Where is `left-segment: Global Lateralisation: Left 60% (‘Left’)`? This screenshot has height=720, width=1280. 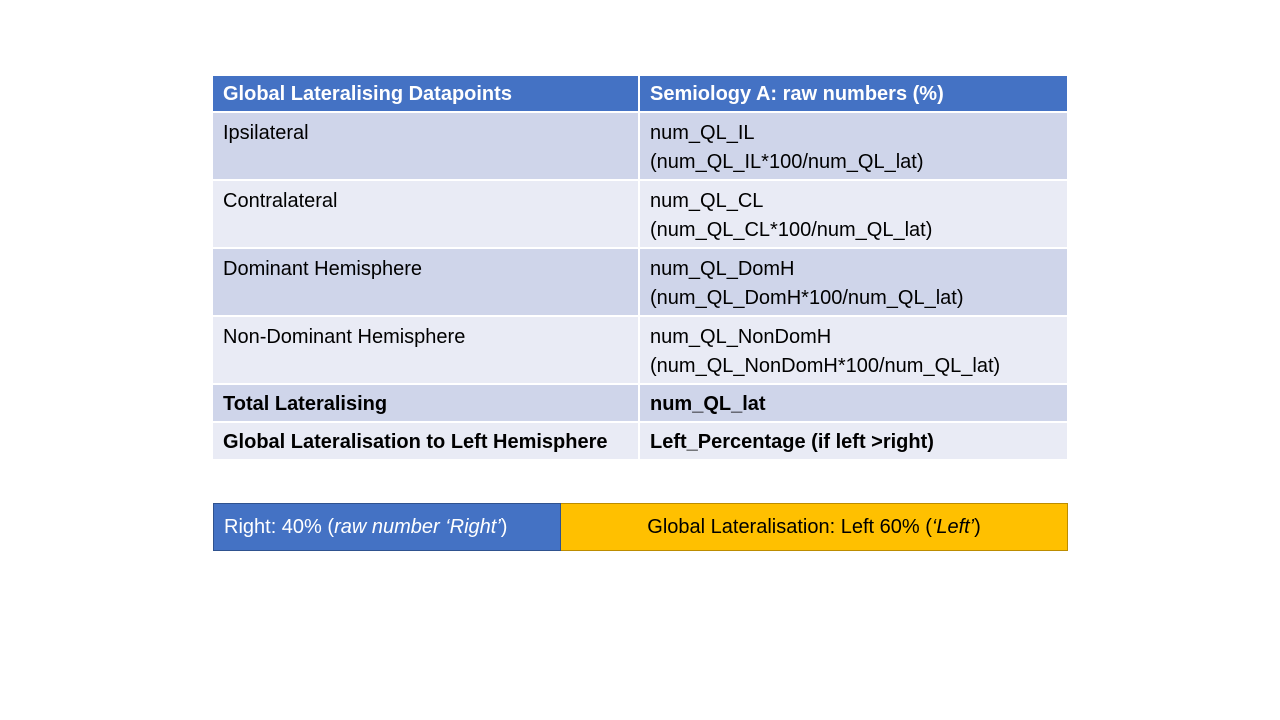 left-segment: Global Lateralisation: Left 60% (‘Left’) is located at coordinates (814, 527).